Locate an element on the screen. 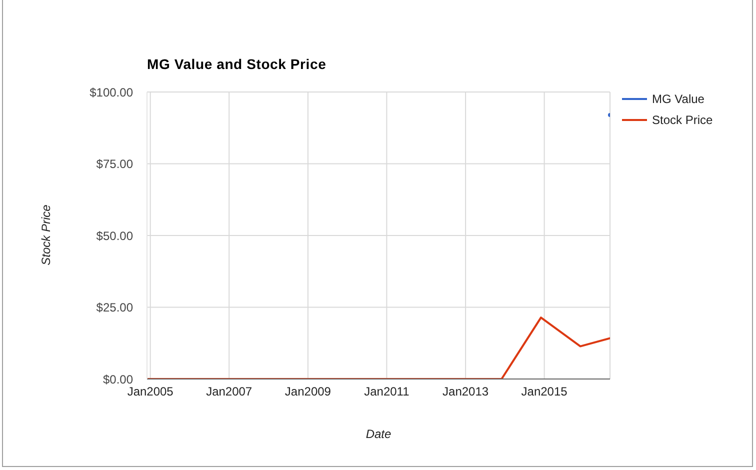  y-tick-label: $0.00 is located at coordinates (118, 379).